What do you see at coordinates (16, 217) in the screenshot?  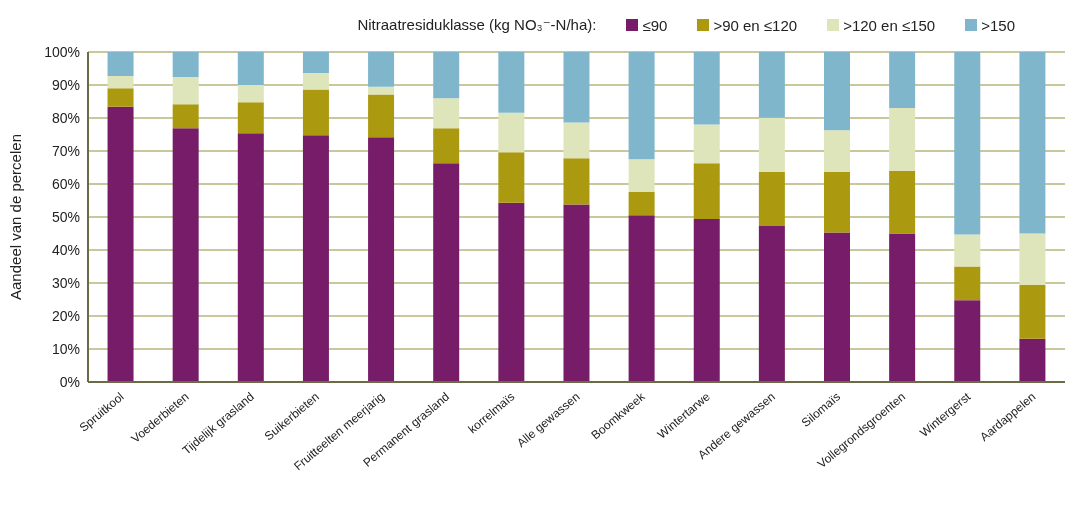 I see `y-axis-title: Aandeel van de percelen` at bounding box center [16, 217].